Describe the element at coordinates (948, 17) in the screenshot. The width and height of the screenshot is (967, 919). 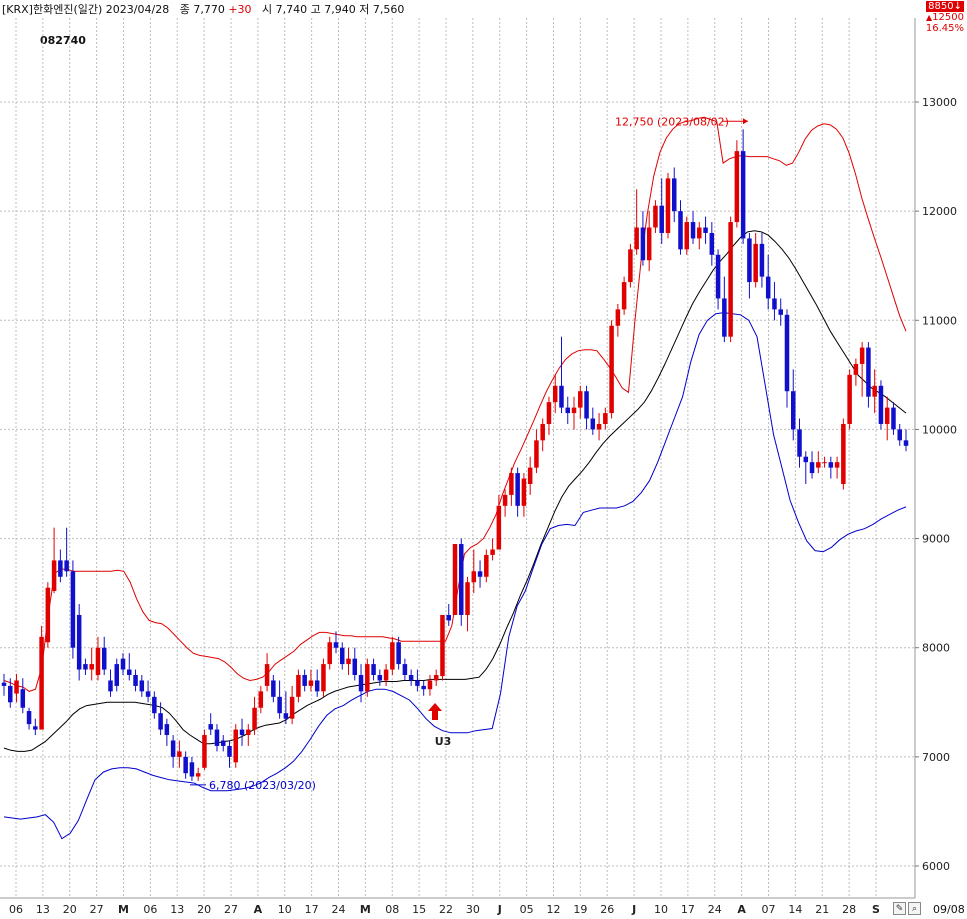
I see `target-price: 12500` at that location.